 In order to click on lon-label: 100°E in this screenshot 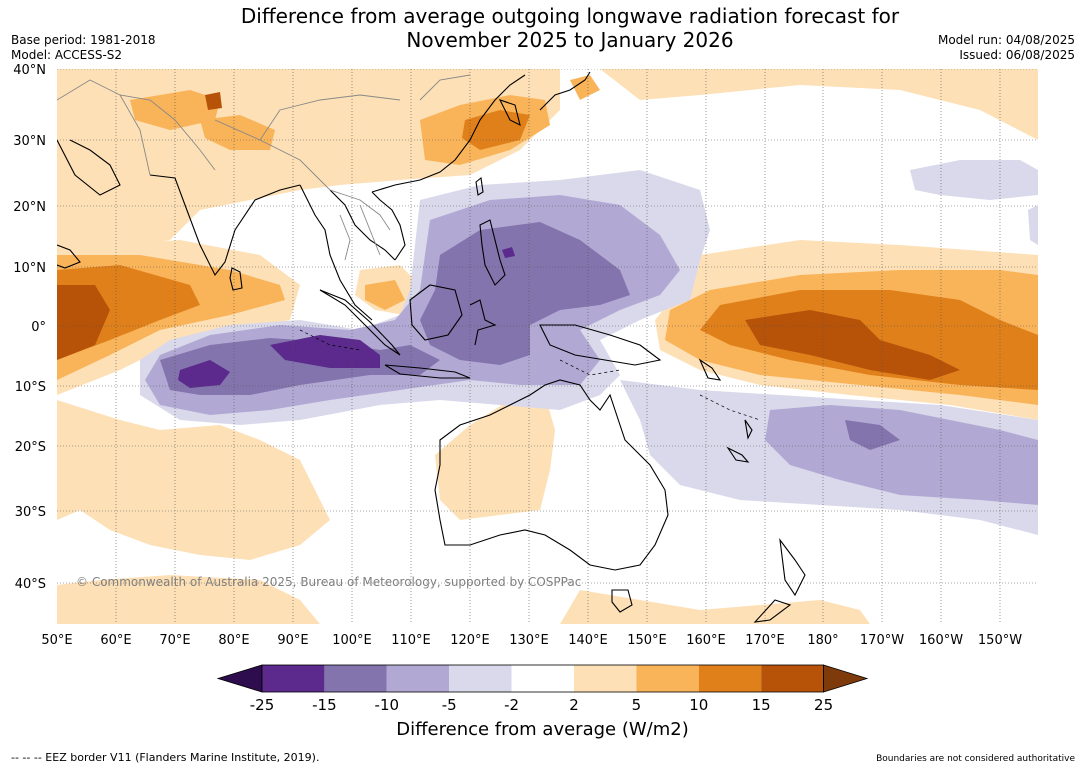, I will do `click(352, 640)`.